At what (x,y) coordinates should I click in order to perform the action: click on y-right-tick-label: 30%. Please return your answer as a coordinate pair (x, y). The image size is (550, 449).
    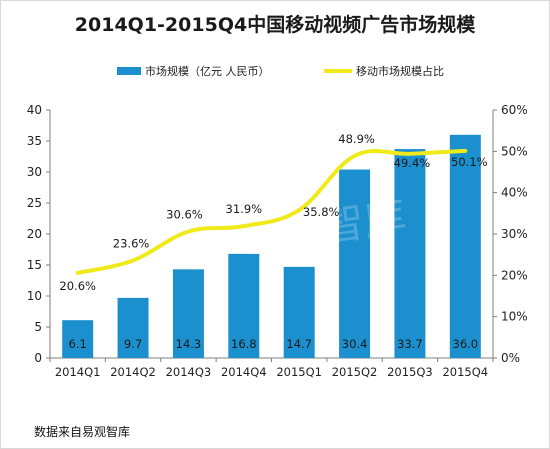
    Looking at the image, I should click on (514, 234).